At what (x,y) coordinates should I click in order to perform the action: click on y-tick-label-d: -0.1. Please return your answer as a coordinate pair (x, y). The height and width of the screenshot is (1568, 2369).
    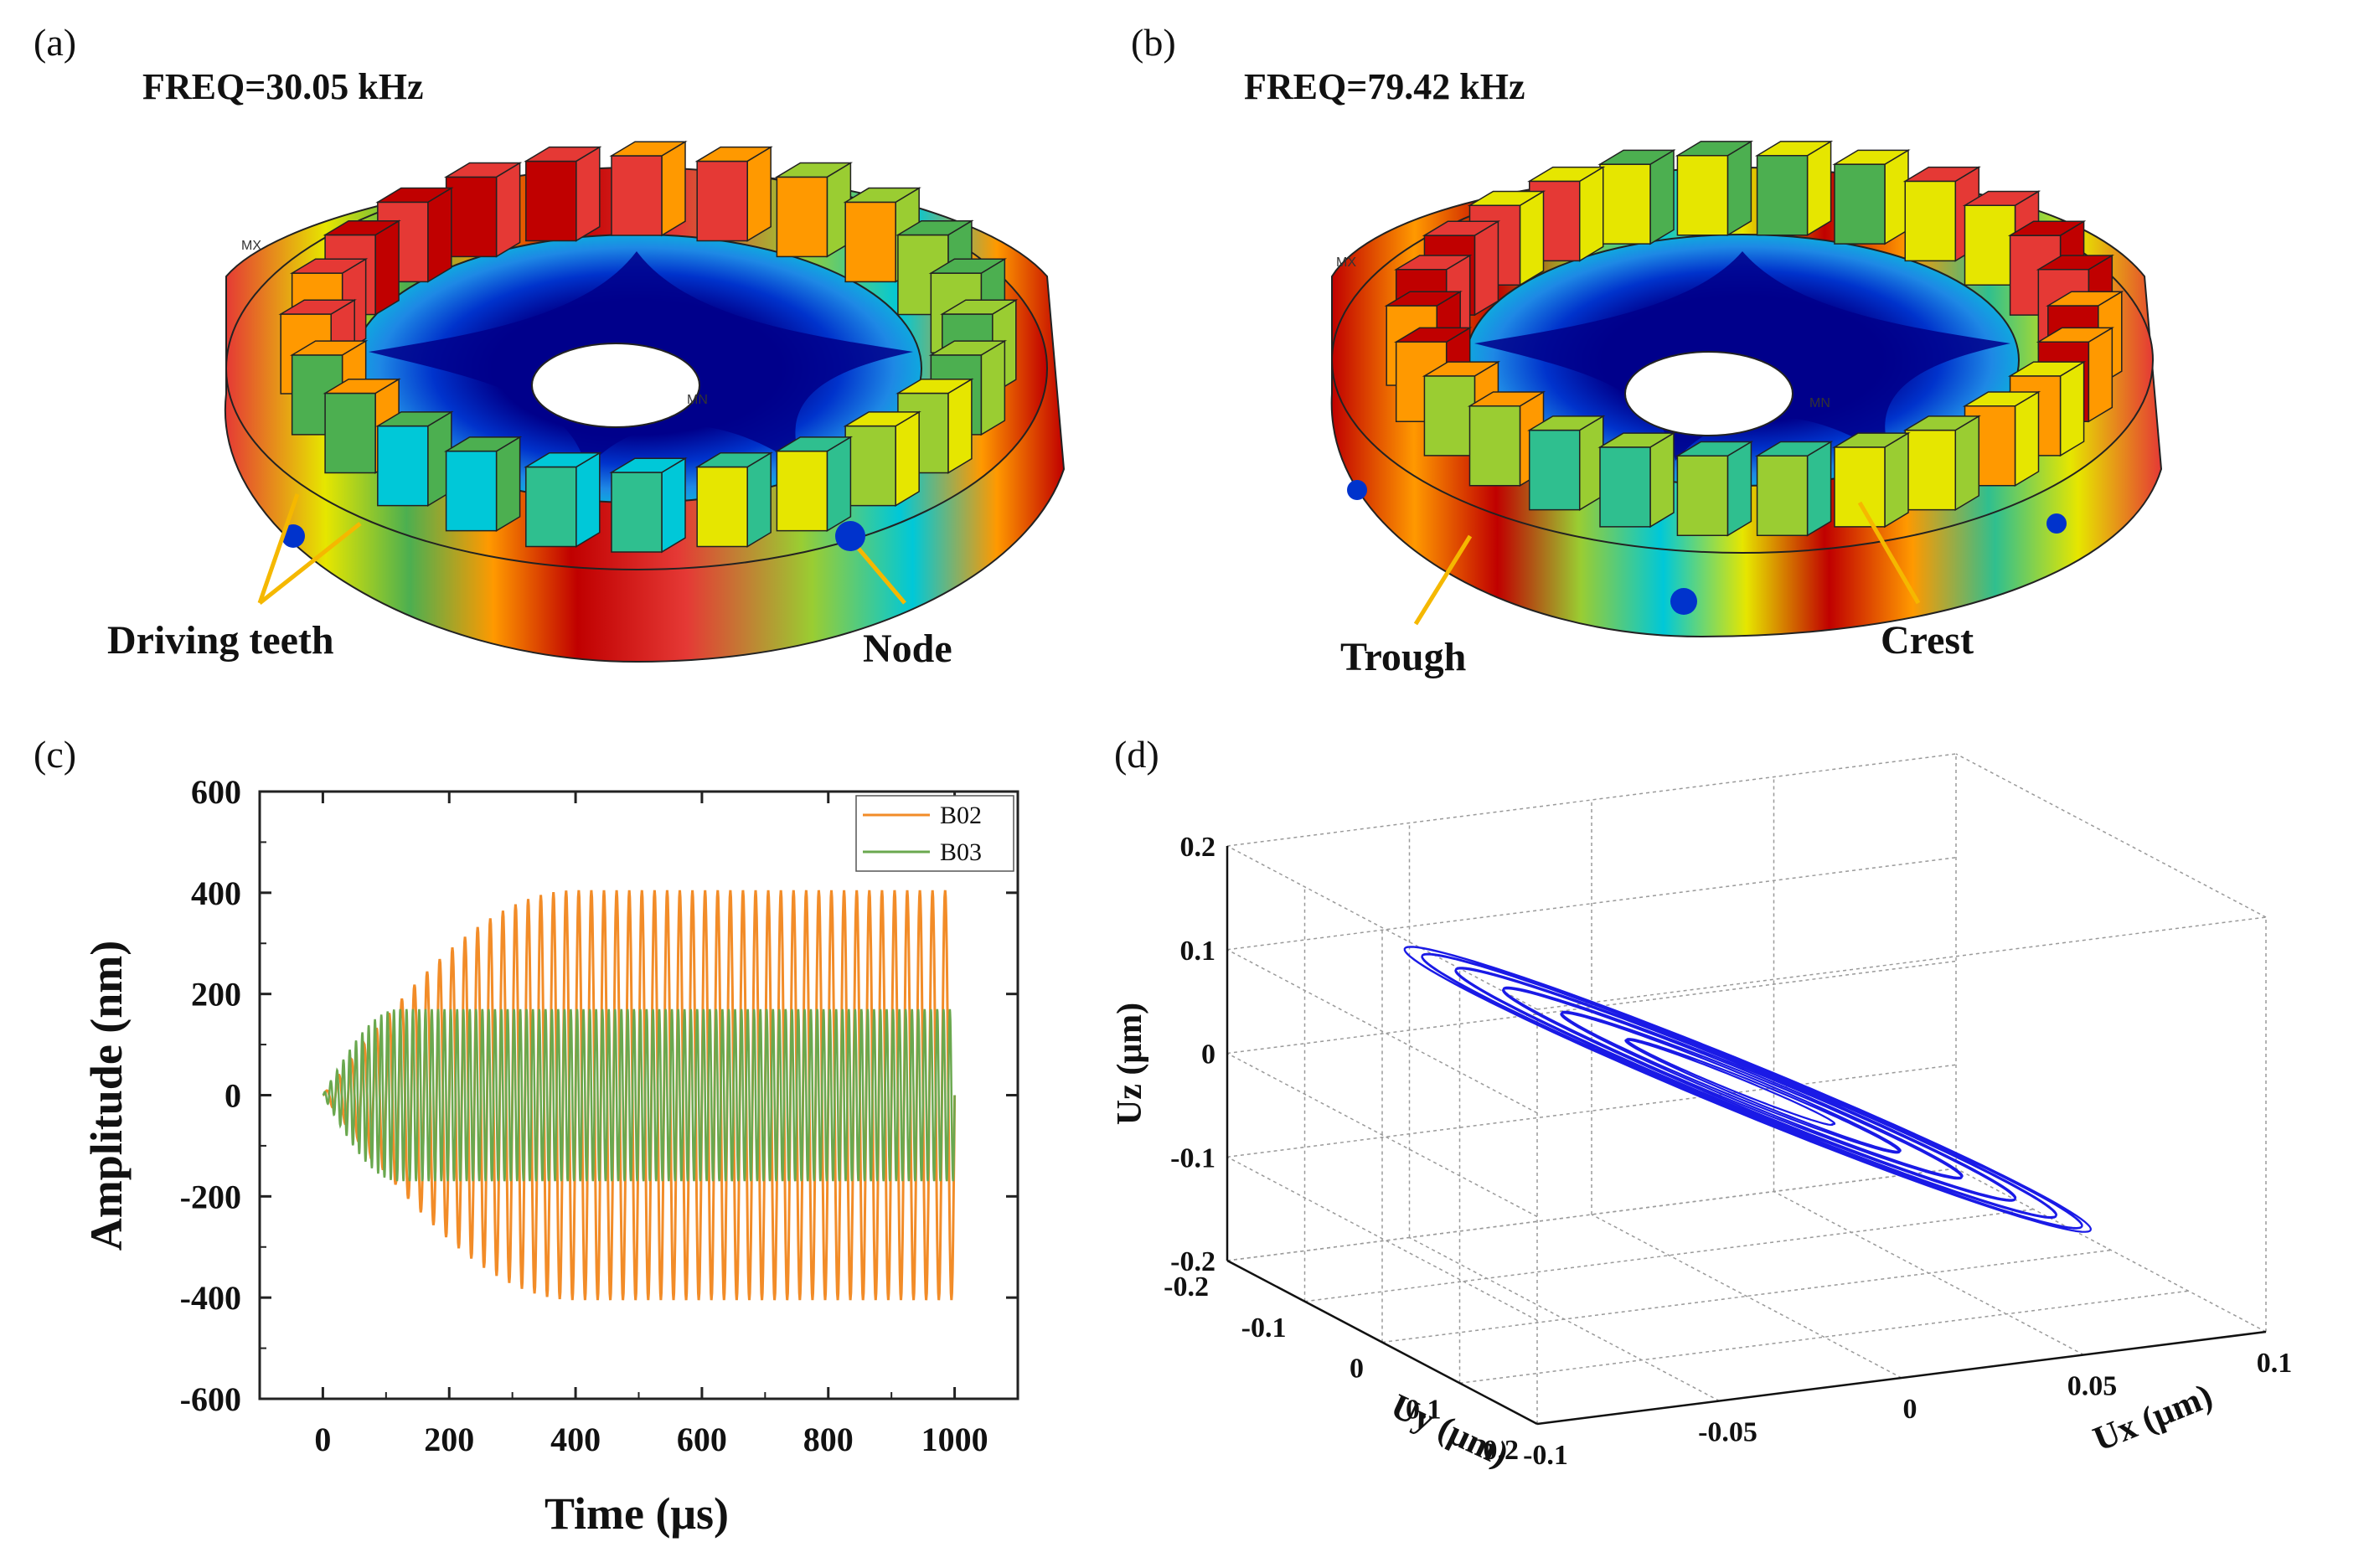
    Looking at the image, I should click on (1264, 1328).